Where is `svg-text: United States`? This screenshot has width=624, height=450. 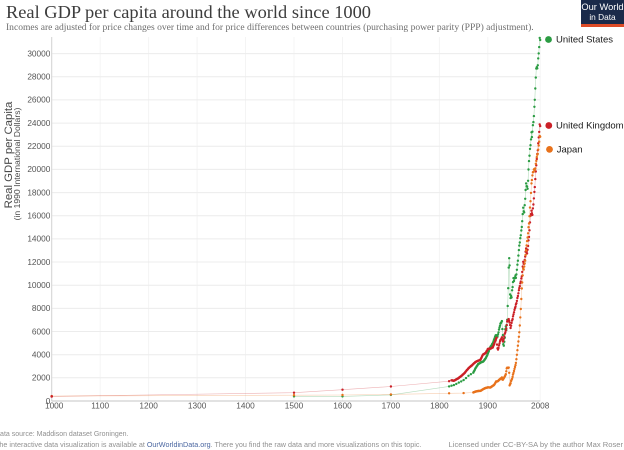
svg-text: United States is located at coordinates (584, 40).